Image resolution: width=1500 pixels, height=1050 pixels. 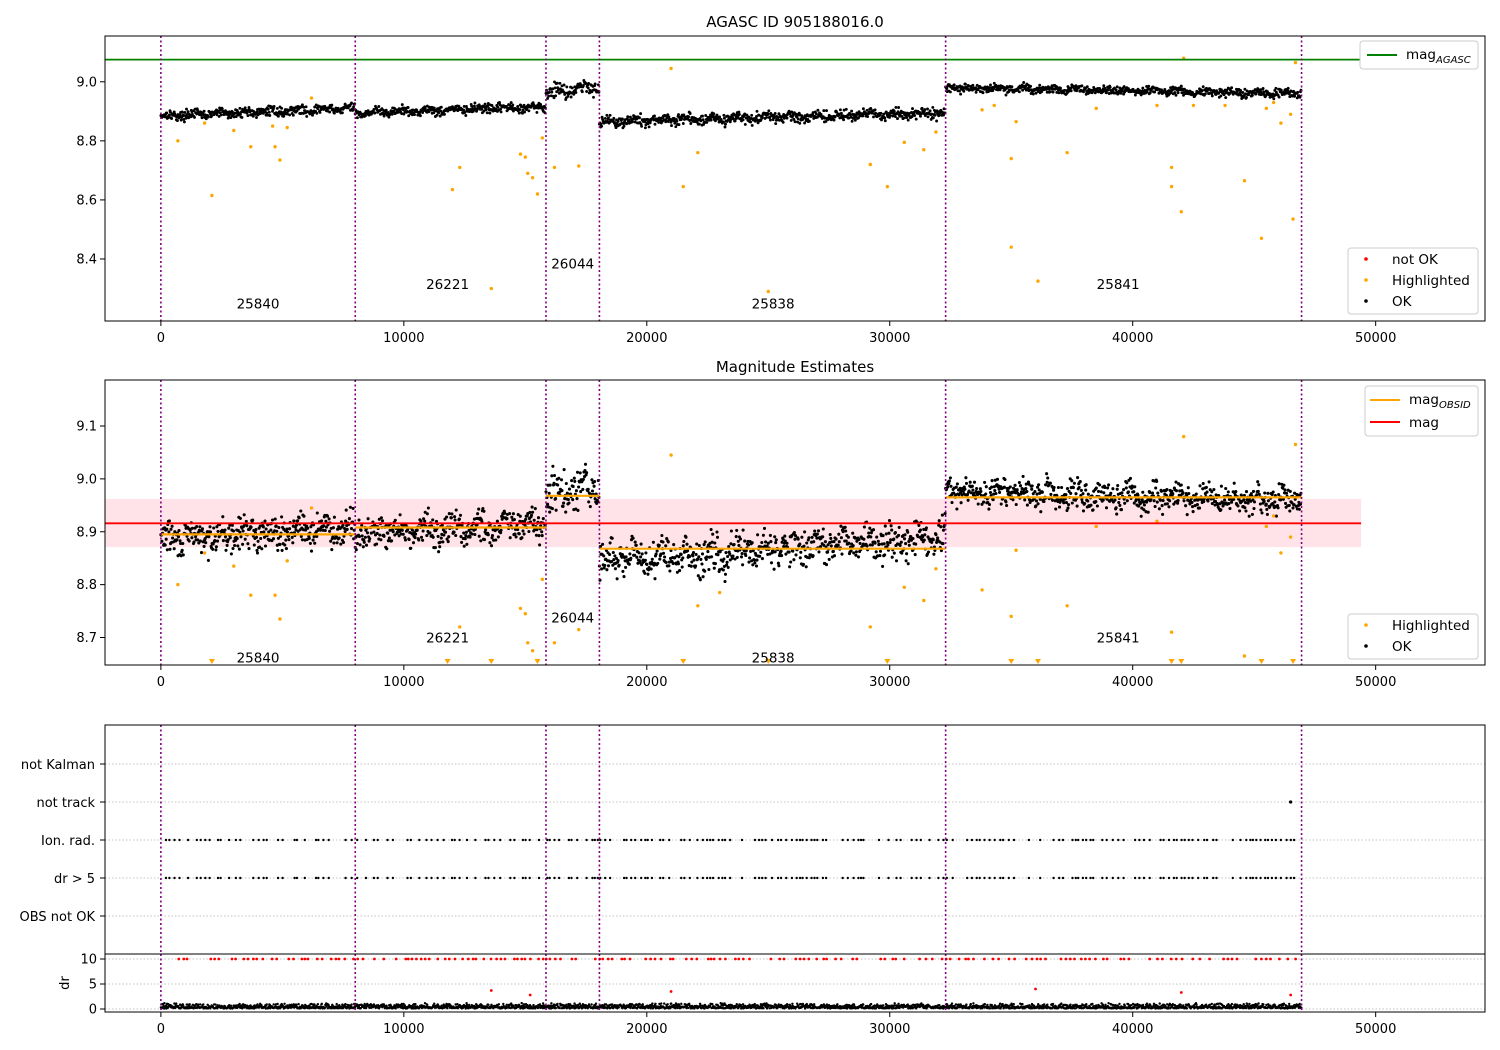 I want to click on panel2-legend-points: Highlighted OK, so click(x=1413, y=636).